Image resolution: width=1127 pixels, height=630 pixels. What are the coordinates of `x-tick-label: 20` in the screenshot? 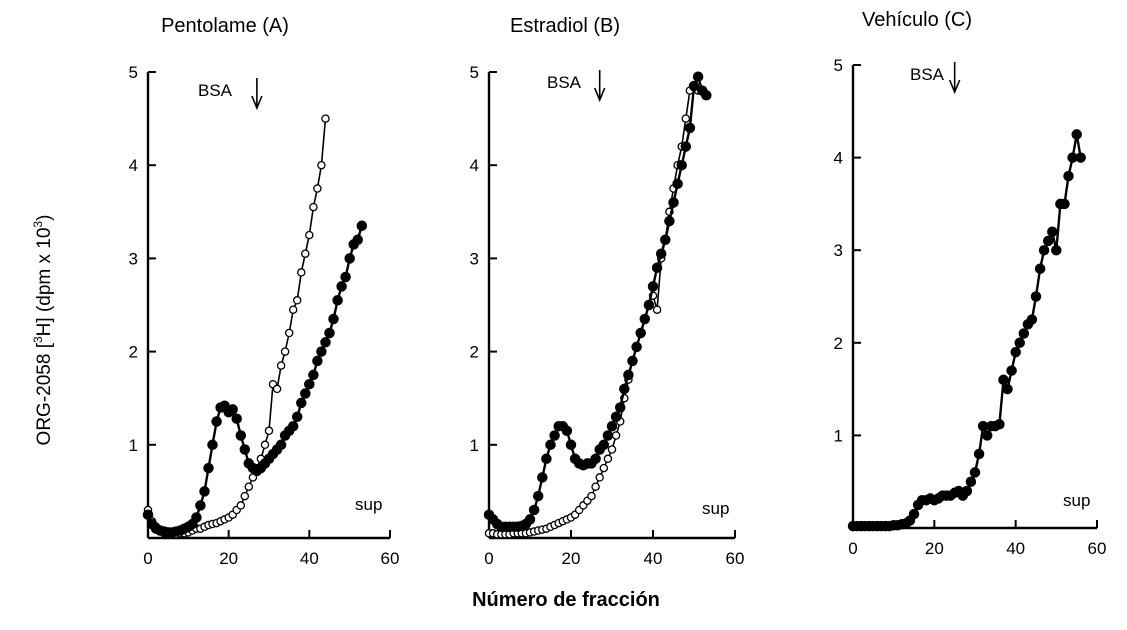 It's located at (228, 558).